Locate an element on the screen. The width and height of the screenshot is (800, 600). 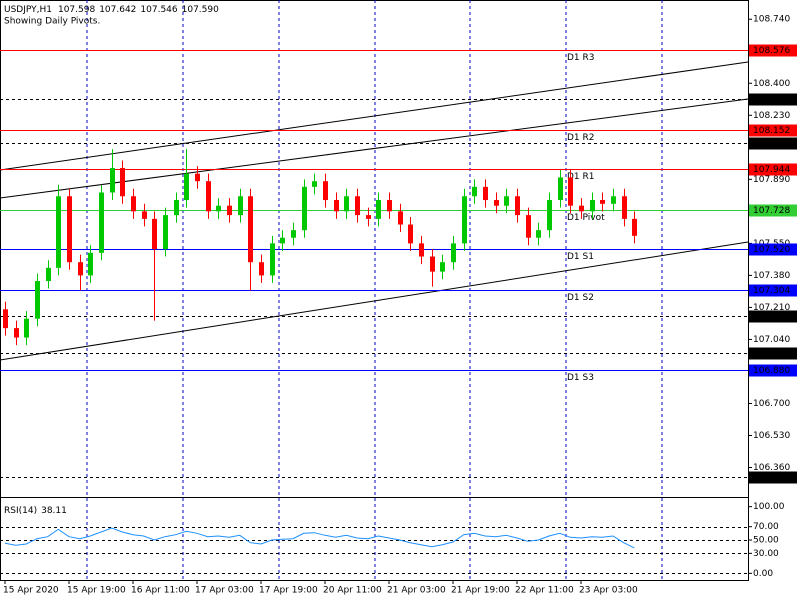
x-tick-label: 23 Apr 03:00 is located at coordinates (608, 591).